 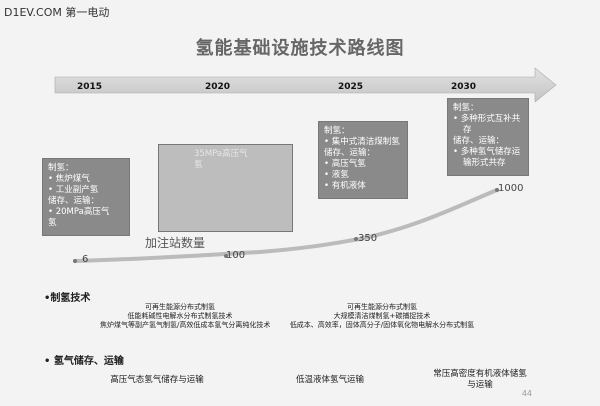 I want to click on storage-line: 与运输, so click(x=480, y=385).